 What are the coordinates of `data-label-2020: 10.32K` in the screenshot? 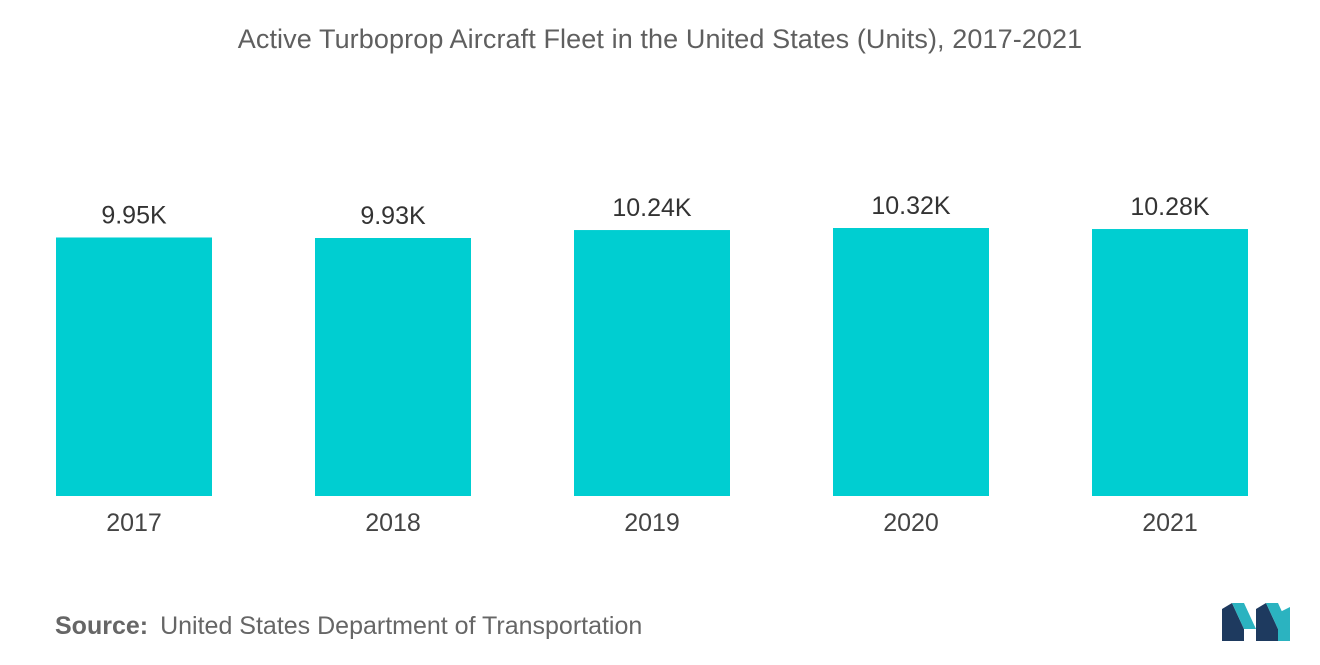 It's located at (911, 206).